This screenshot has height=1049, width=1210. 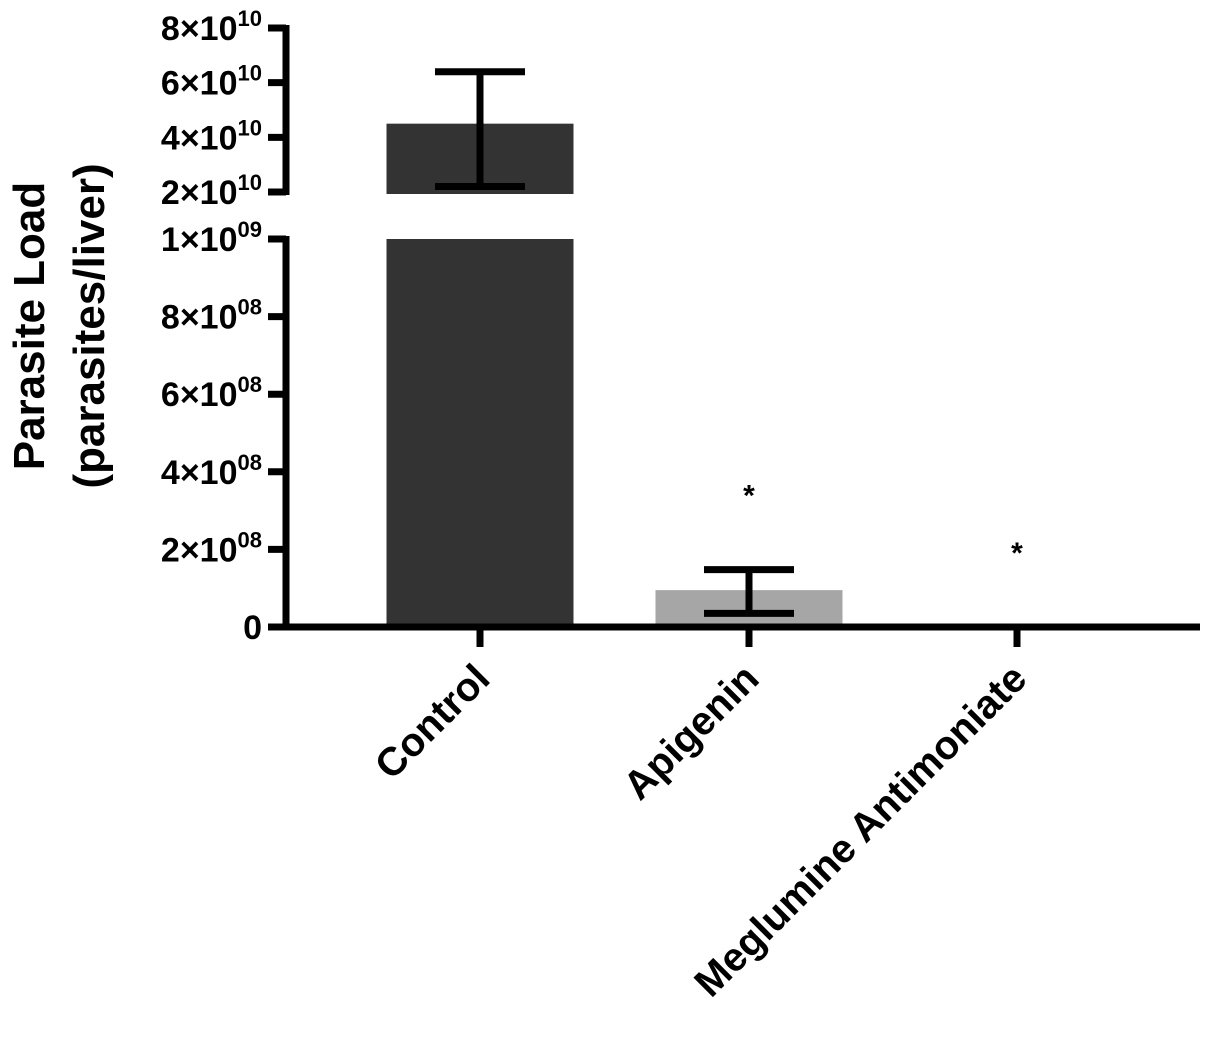 What do you see at coordinates (252, 628) in the screenshot?
I see `y-tick-lower-label: 0` at bounding box center [252, 628].